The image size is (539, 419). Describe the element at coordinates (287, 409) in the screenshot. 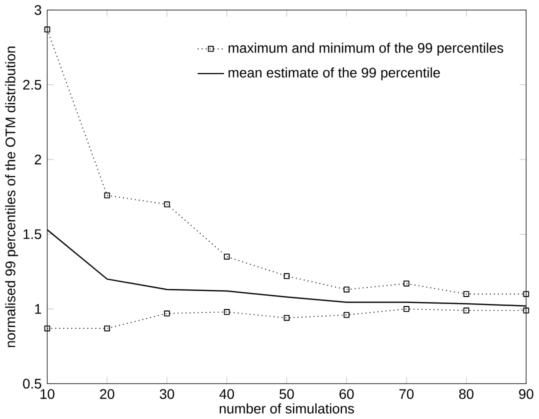

I see `x-axis-title: number of simulations` at that location.